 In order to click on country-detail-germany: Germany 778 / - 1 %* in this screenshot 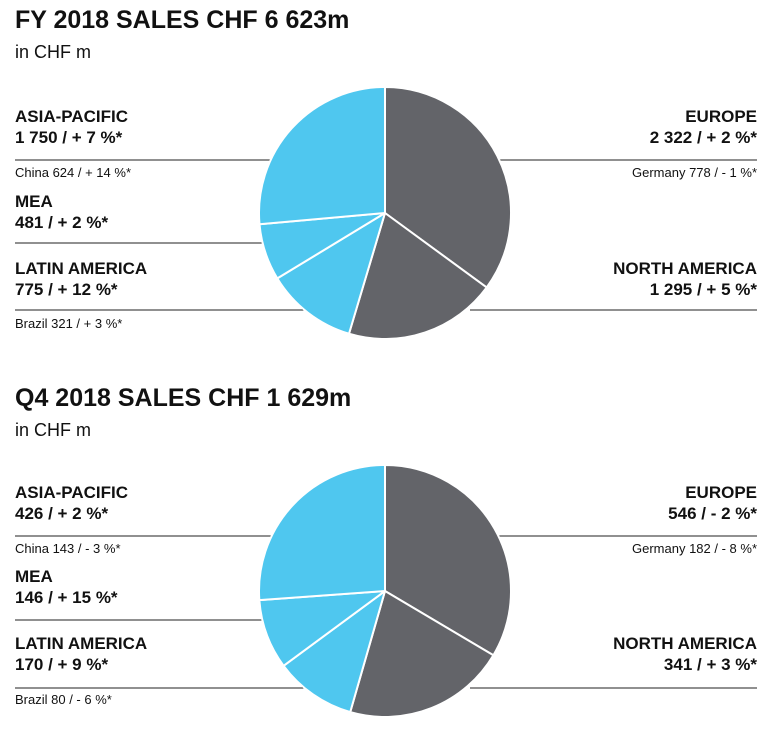, I will do `click(694, 172)`.